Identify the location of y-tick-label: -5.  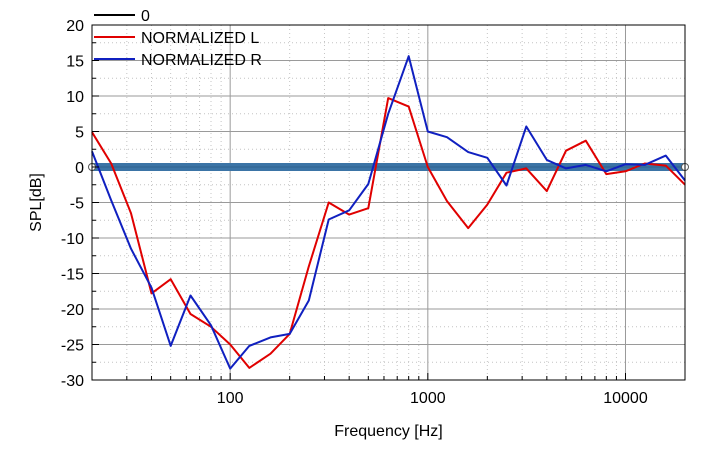
(77, 204).